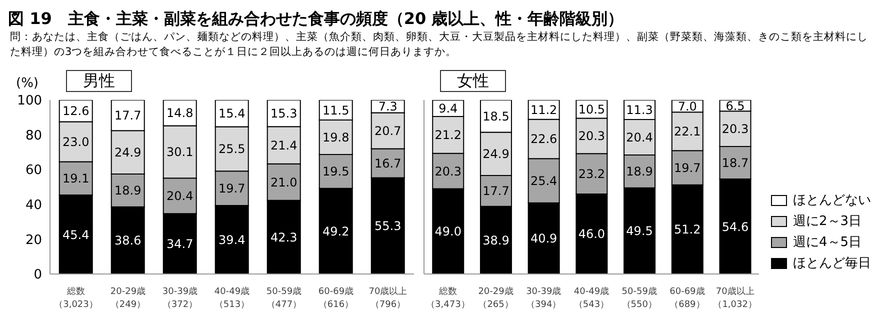 Image resolution: width=886 pixels, height=321 pixels. Describe the element at coordinates (439, 45) in the screenshot. I see `text: 問：あなたは、主食（ごはん、パン、麺類などの料理）、主菜（魚介類、肉類、卵類、大豆・大豆製品を主材料にした料理）、副菜（野菜類、海藻類、きのこ類を主材料にした料理）の3つを組み合わせて食べることが１日に２回以上あるのは週に何日ありますか。` at that location.